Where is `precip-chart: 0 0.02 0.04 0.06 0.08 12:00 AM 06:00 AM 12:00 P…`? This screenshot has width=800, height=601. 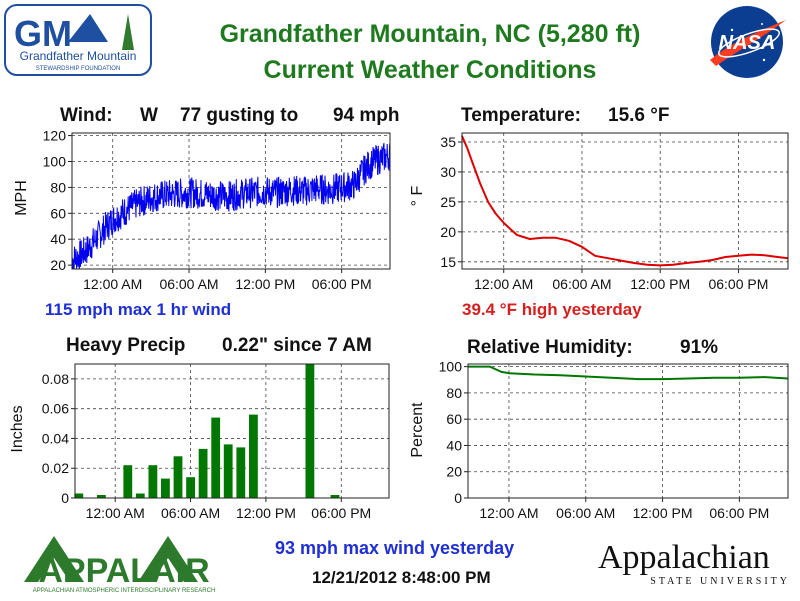
precip-chart: 0 0.02 0.04 0.06 0.08 12:00 AM 06:00 AM 12:00 P… is located at coordinates (199, 442).